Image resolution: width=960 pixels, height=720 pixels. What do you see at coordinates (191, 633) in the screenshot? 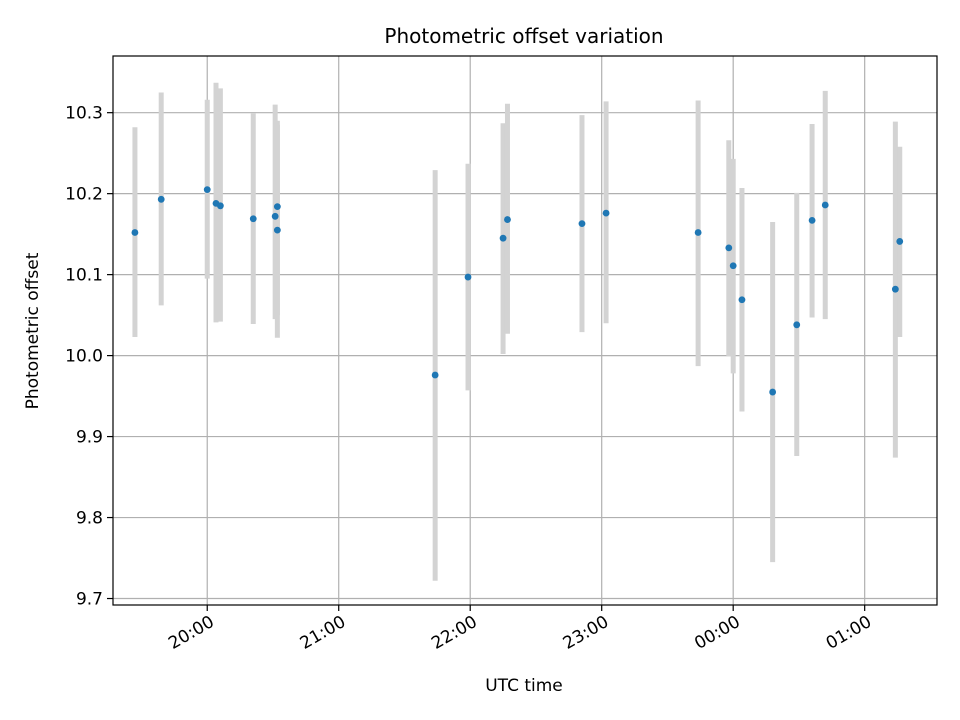
I see `x-tick-label: 20:00` at bounding box center [191, 633].